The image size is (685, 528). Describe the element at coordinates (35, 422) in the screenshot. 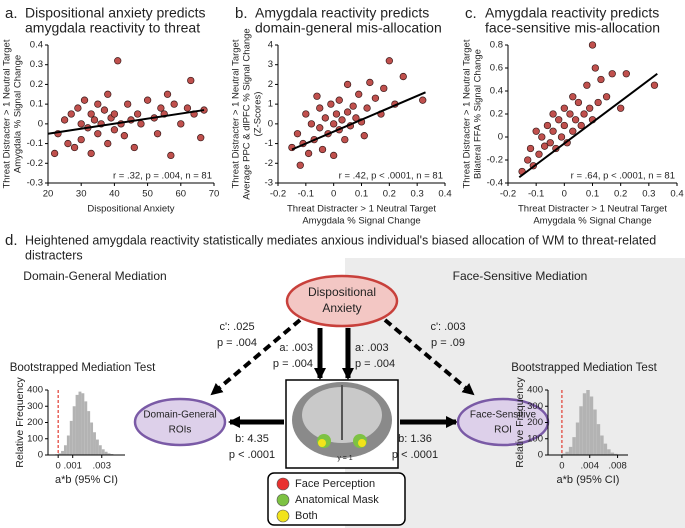

I see `y-tick-label: 200` at that location.